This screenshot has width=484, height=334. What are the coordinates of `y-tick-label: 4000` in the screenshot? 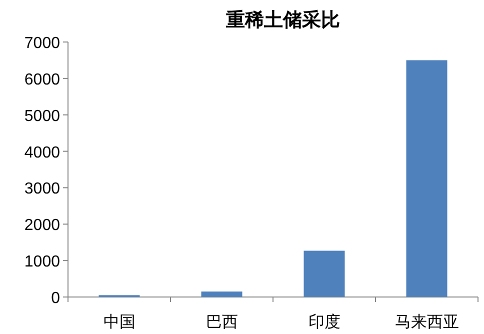 It's located at (42, 153).